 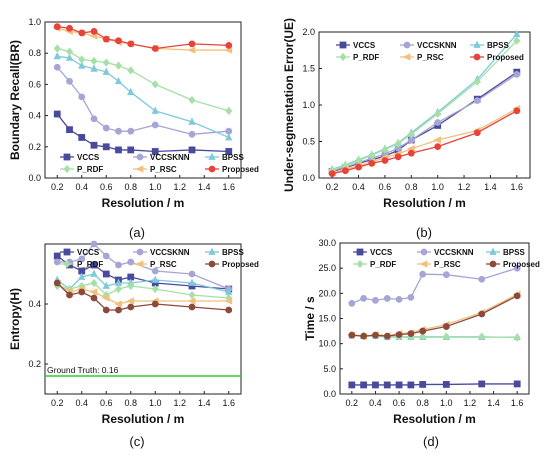 What do you see at coordinates (399, 403) in the screenshot?
I see `x-tick-label: 0.6` at bounding box center [399, 403].